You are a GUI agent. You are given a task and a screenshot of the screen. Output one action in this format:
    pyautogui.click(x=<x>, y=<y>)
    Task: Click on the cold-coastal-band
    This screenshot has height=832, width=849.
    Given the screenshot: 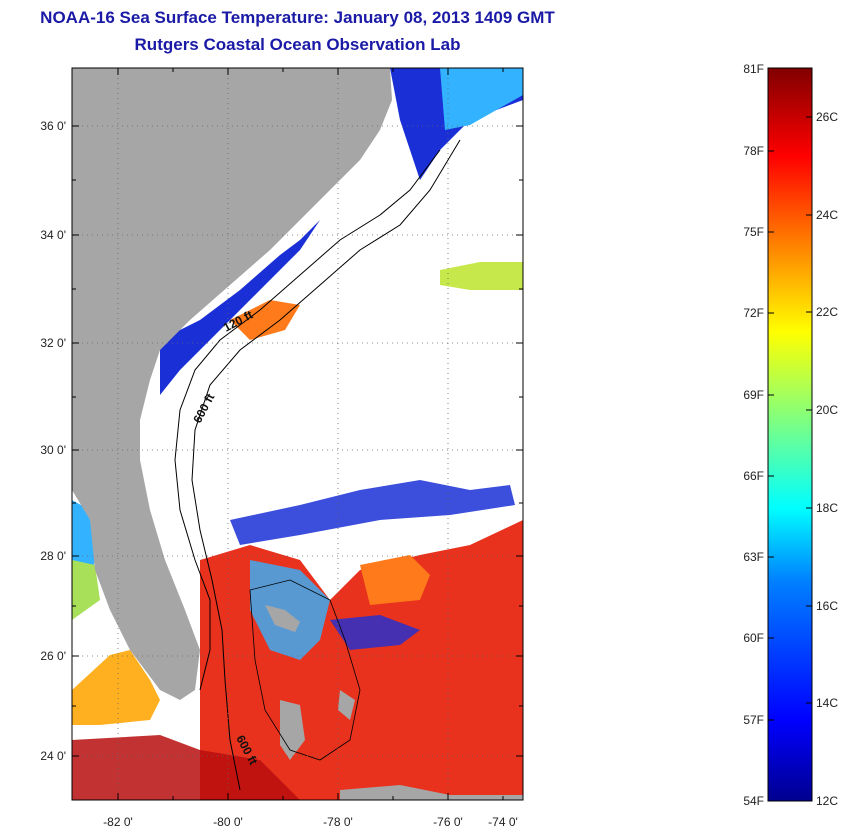 What is the action you would take?
    pyautogui.click(x=240, y=307)
    